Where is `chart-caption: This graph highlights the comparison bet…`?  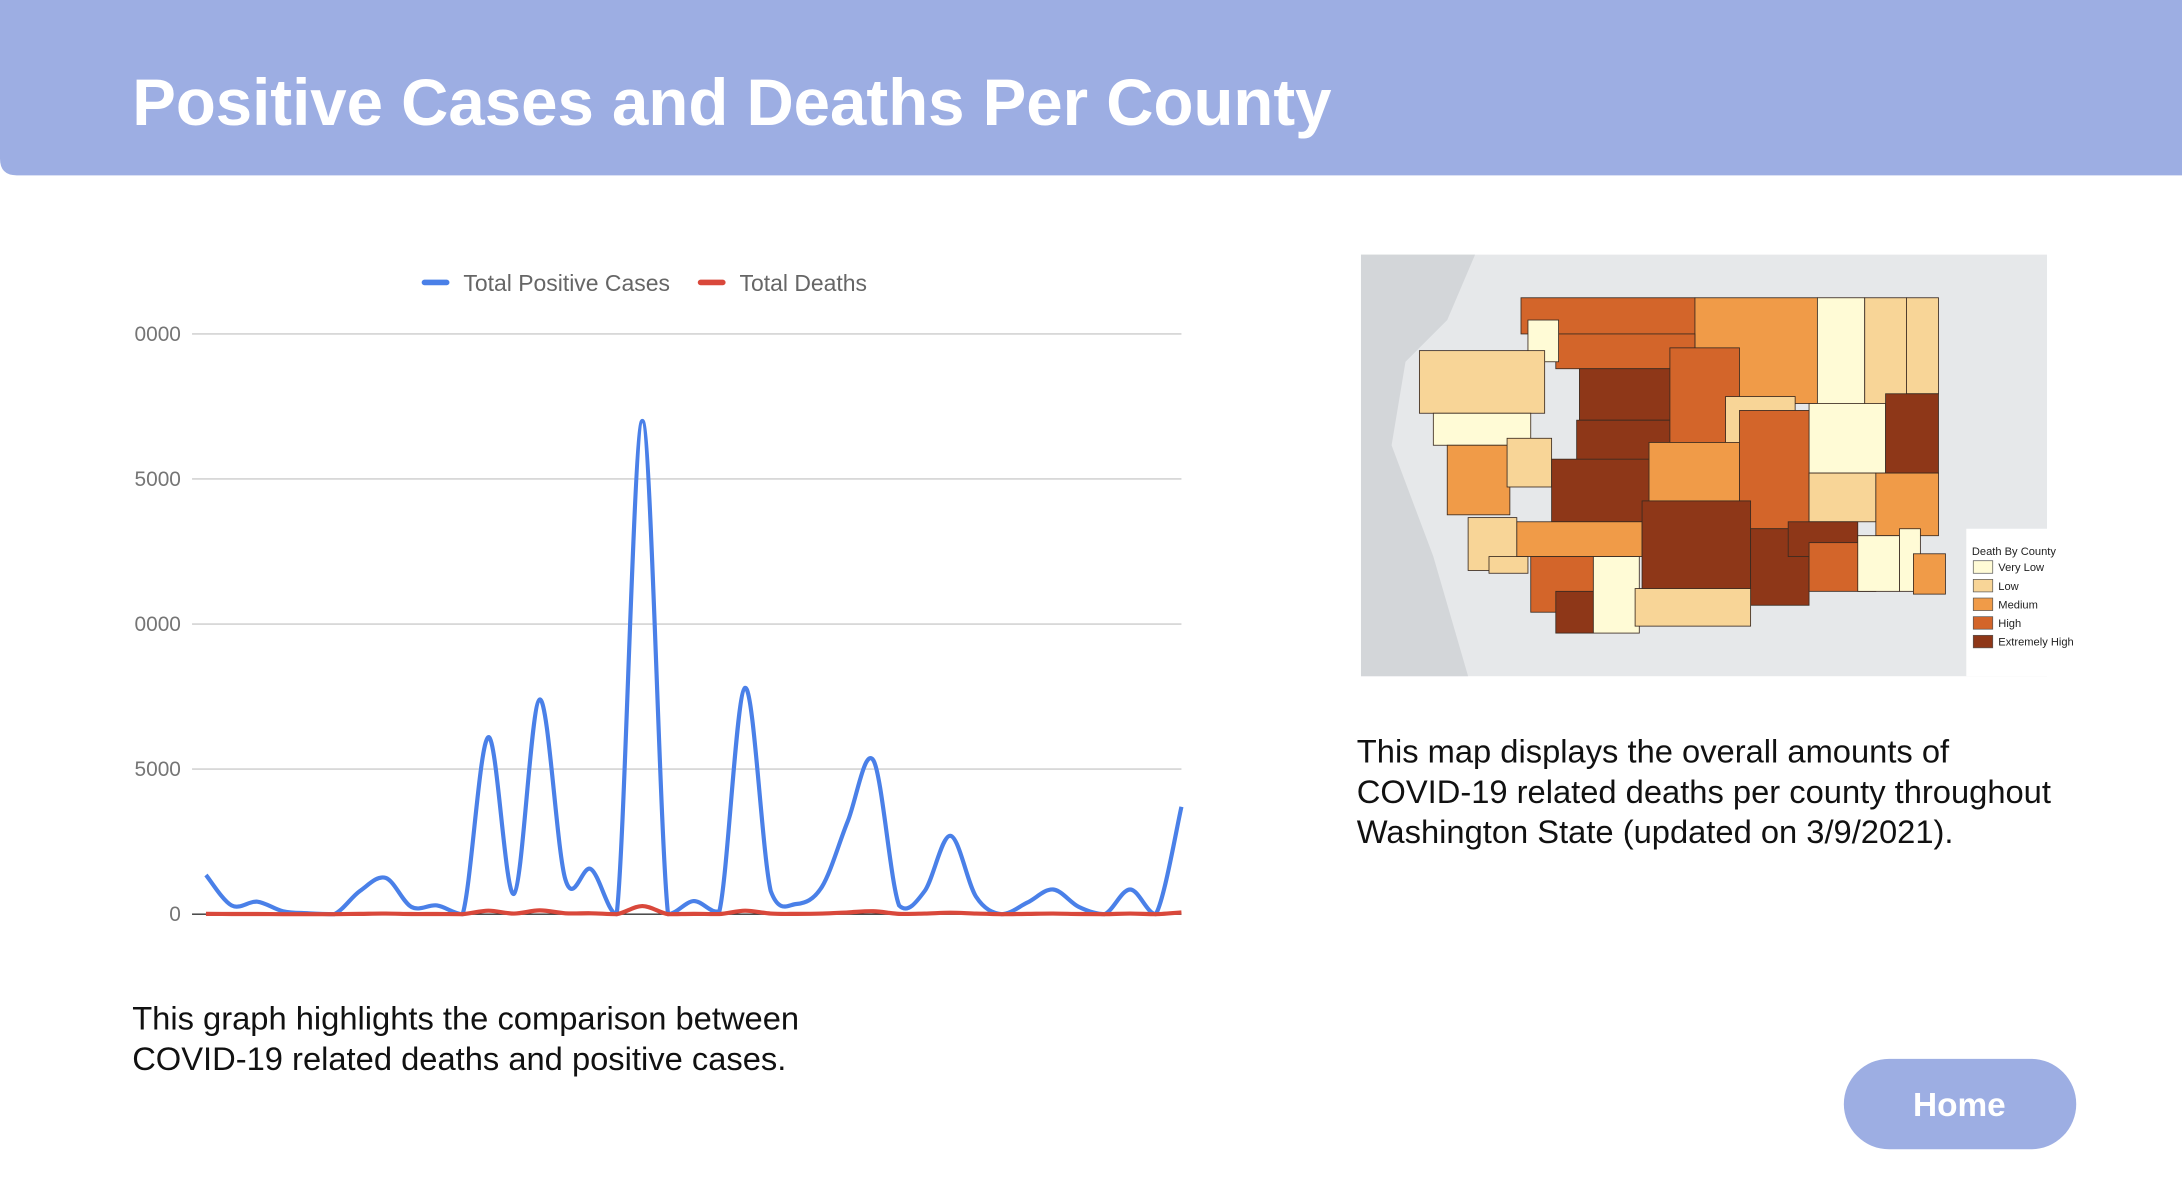
chart-caption: This graph highlights the comparison bet… is located at coordinates (465, 1018).